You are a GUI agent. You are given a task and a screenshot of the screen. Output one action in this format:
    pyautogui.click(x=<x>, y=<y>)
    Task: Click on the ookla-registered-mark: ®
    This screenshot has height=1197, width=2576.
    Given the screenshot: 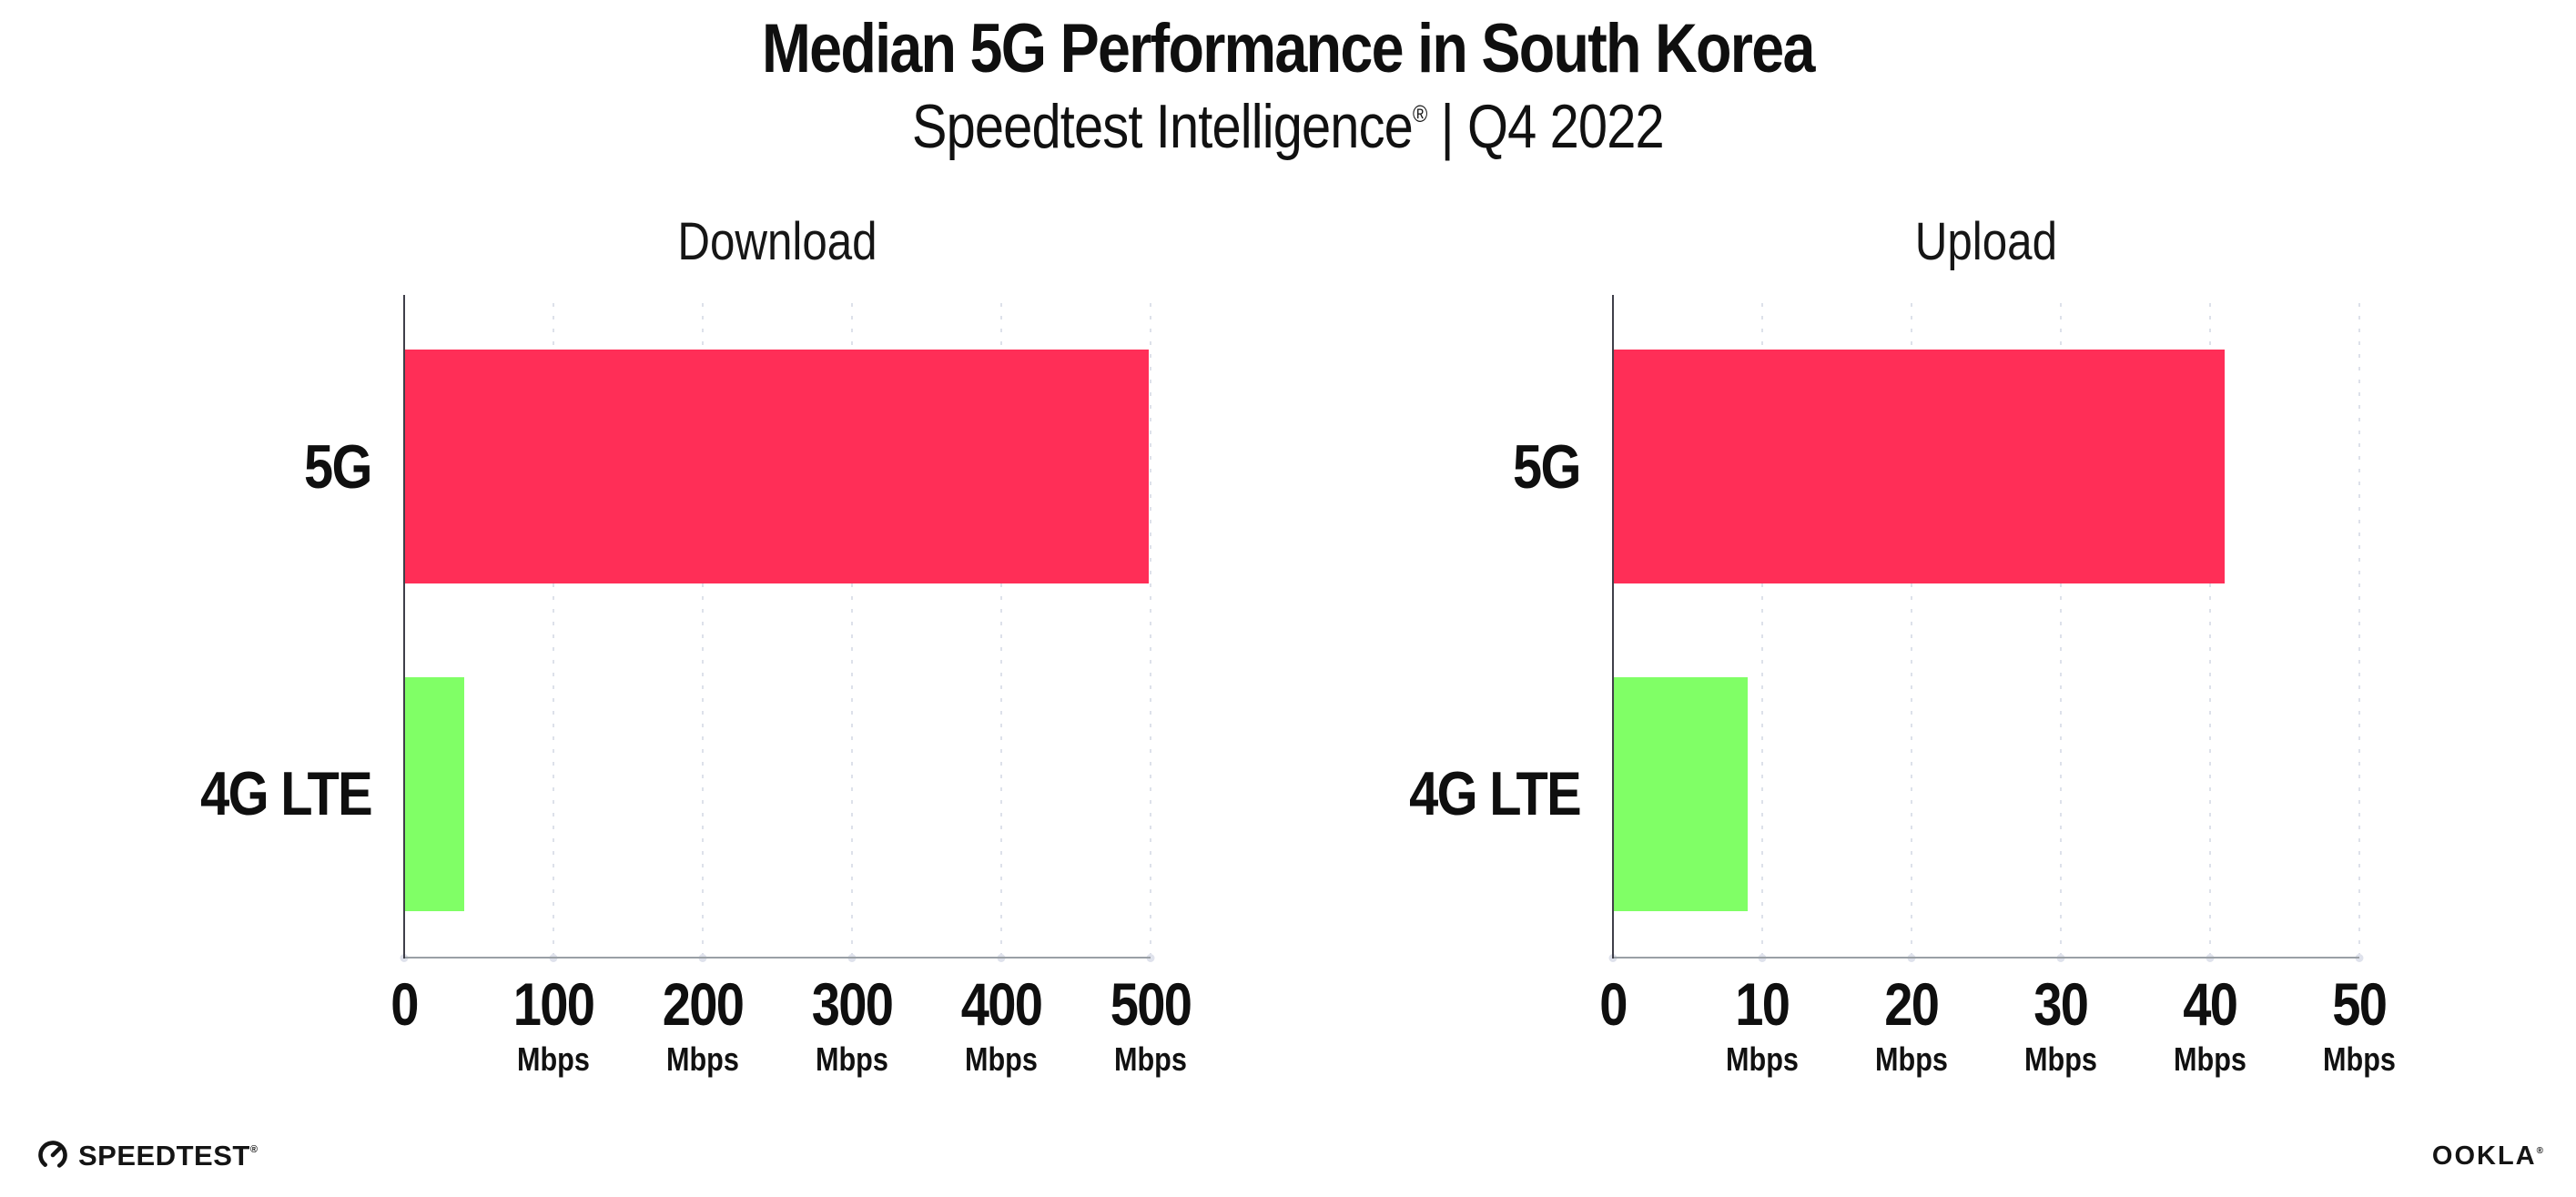 What is the action you would take?
    pyautogui.click(x=2539, y=1151)
    